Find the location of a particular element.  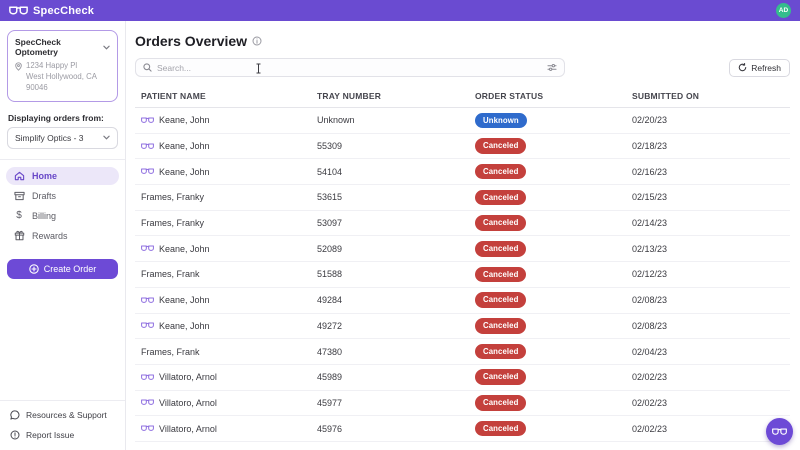

table-row: Frames, Franky 53615 Canceled 02/15/23 is located at coordinates (462, 198).